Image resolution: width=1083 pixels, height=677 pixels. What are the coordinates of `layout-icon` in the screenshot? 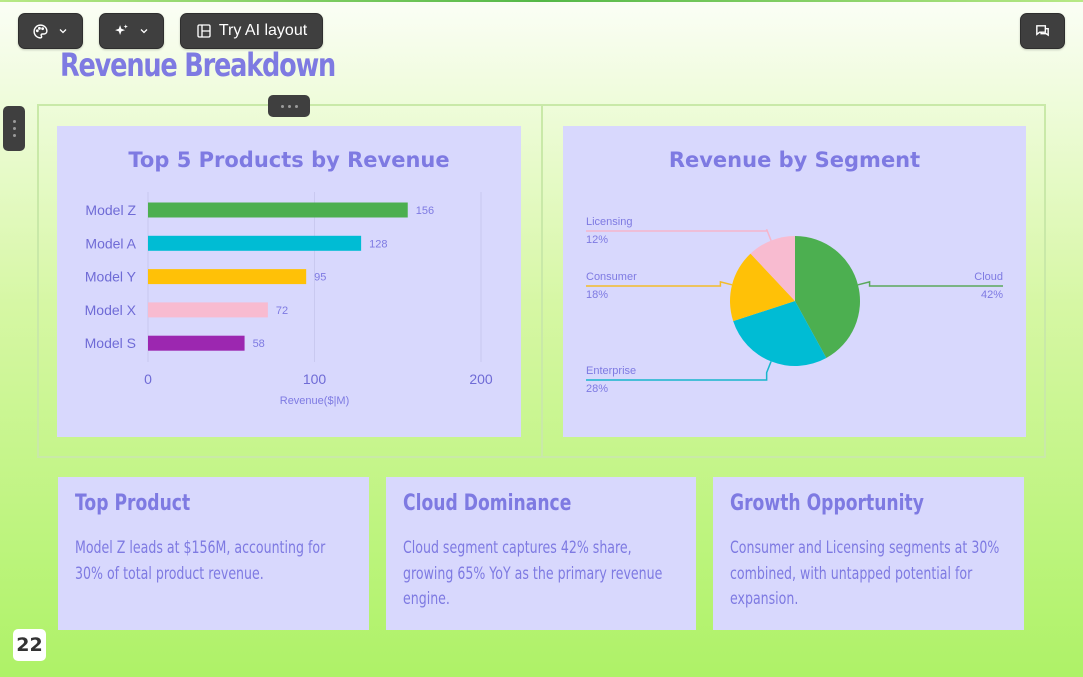 It's located at (204, 31).